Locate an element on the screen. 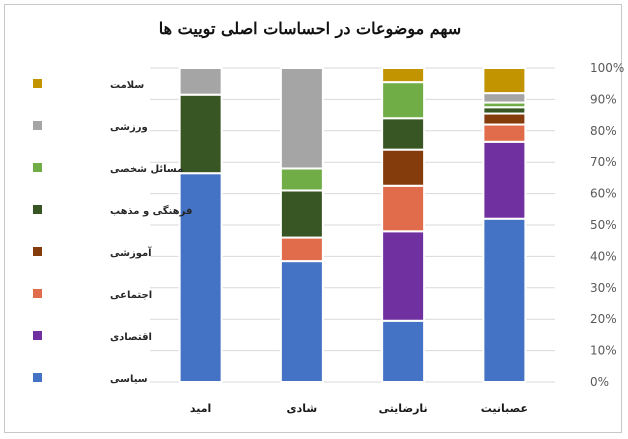  y-tick-label: 80% is located at coordinates (603, 131).